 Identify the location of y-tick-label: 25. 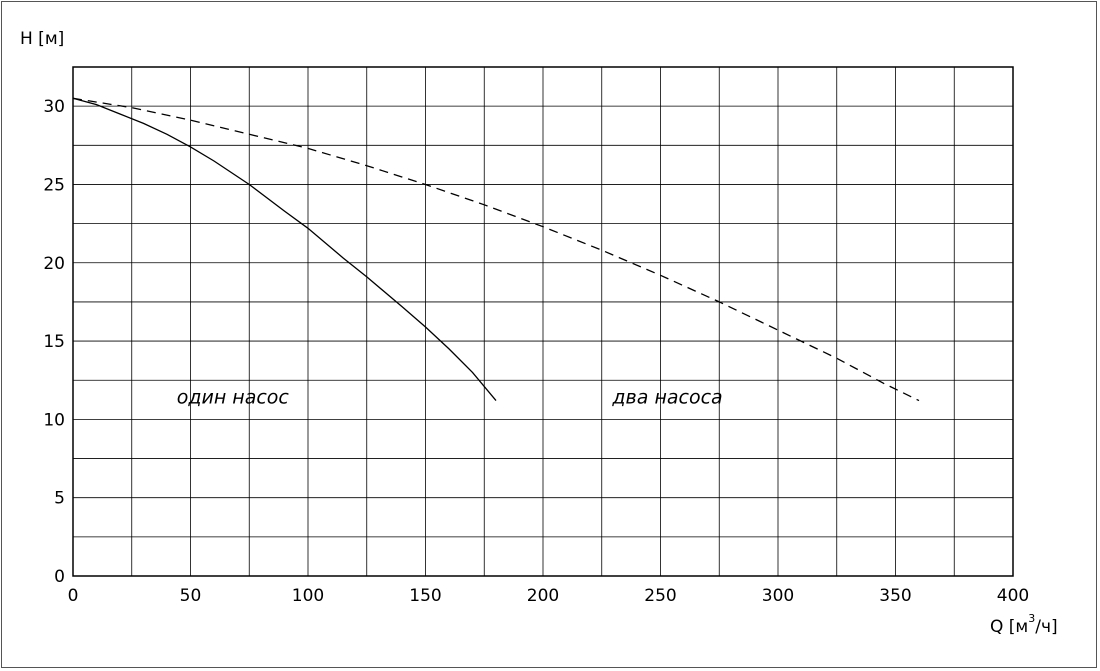
(54, 185).